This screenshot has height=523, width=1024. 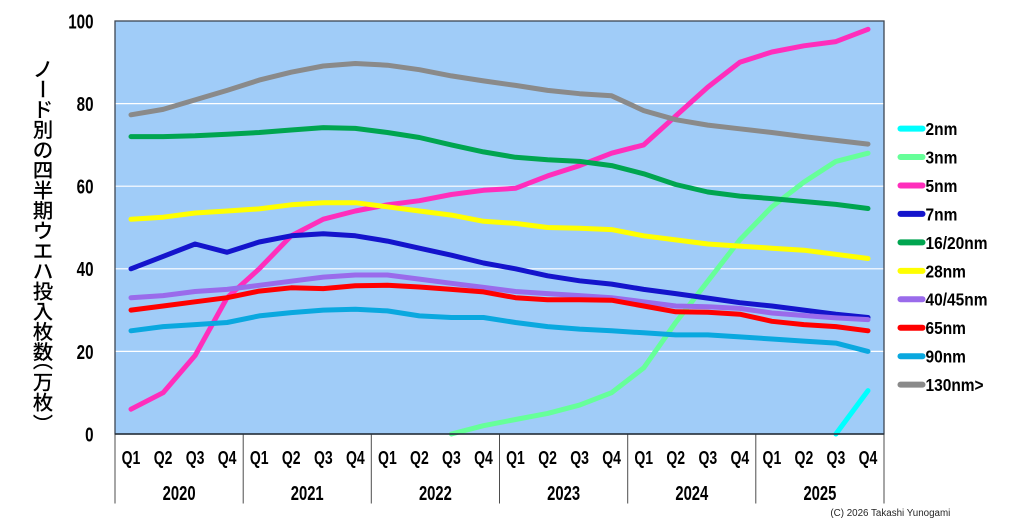 I want to click on svg-text: 2022, so click(x=435, y=493).